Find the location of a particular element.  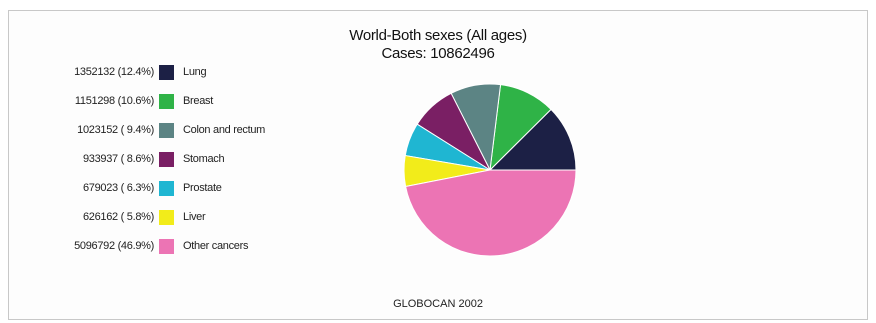

legend-label: Liver is located at coordinates (194, 217).